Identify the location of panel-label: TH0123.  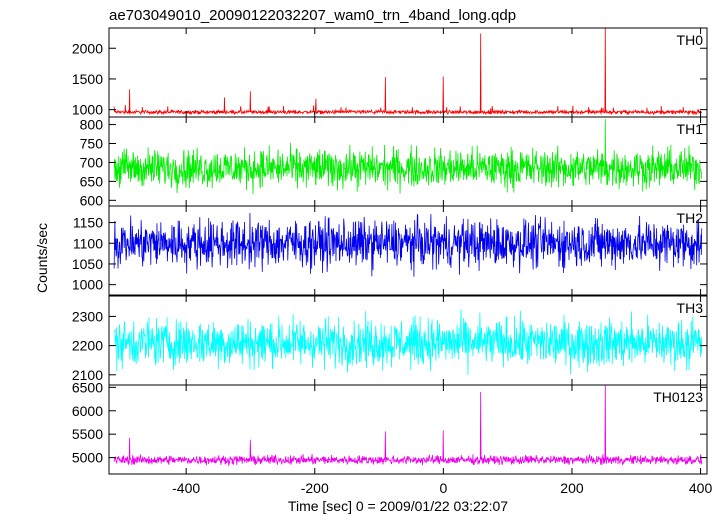
(678, 397).